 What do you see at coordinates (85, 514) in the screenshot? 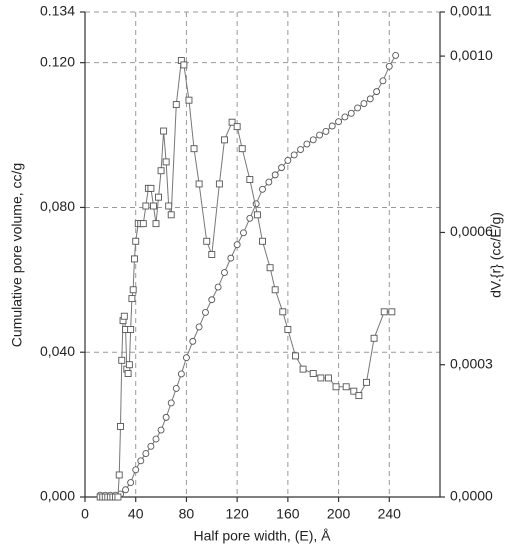
I see `x-tick-label: 0` at bounding box center [85, 514].